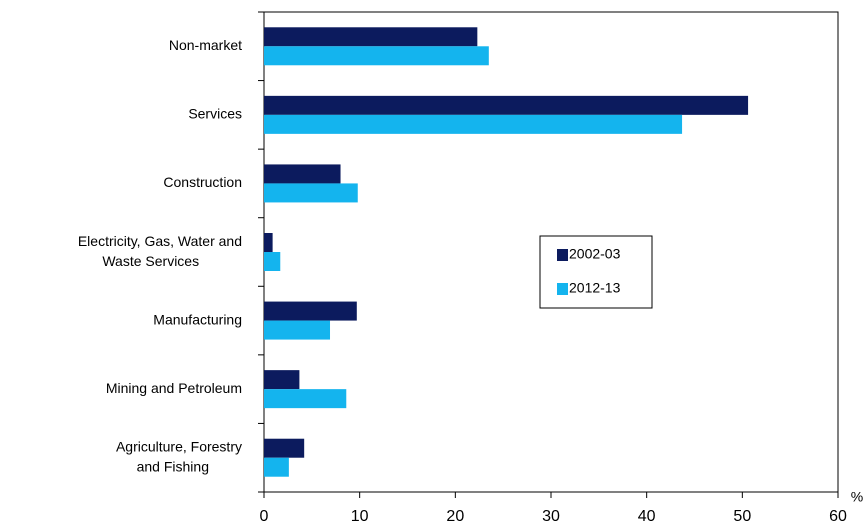 The height and width of the screenshot is (529, 866). What do you see at coordinates (455, 516) in the screenshot?
I see `x-tick-label: 20` at bounding box center [455, 516].